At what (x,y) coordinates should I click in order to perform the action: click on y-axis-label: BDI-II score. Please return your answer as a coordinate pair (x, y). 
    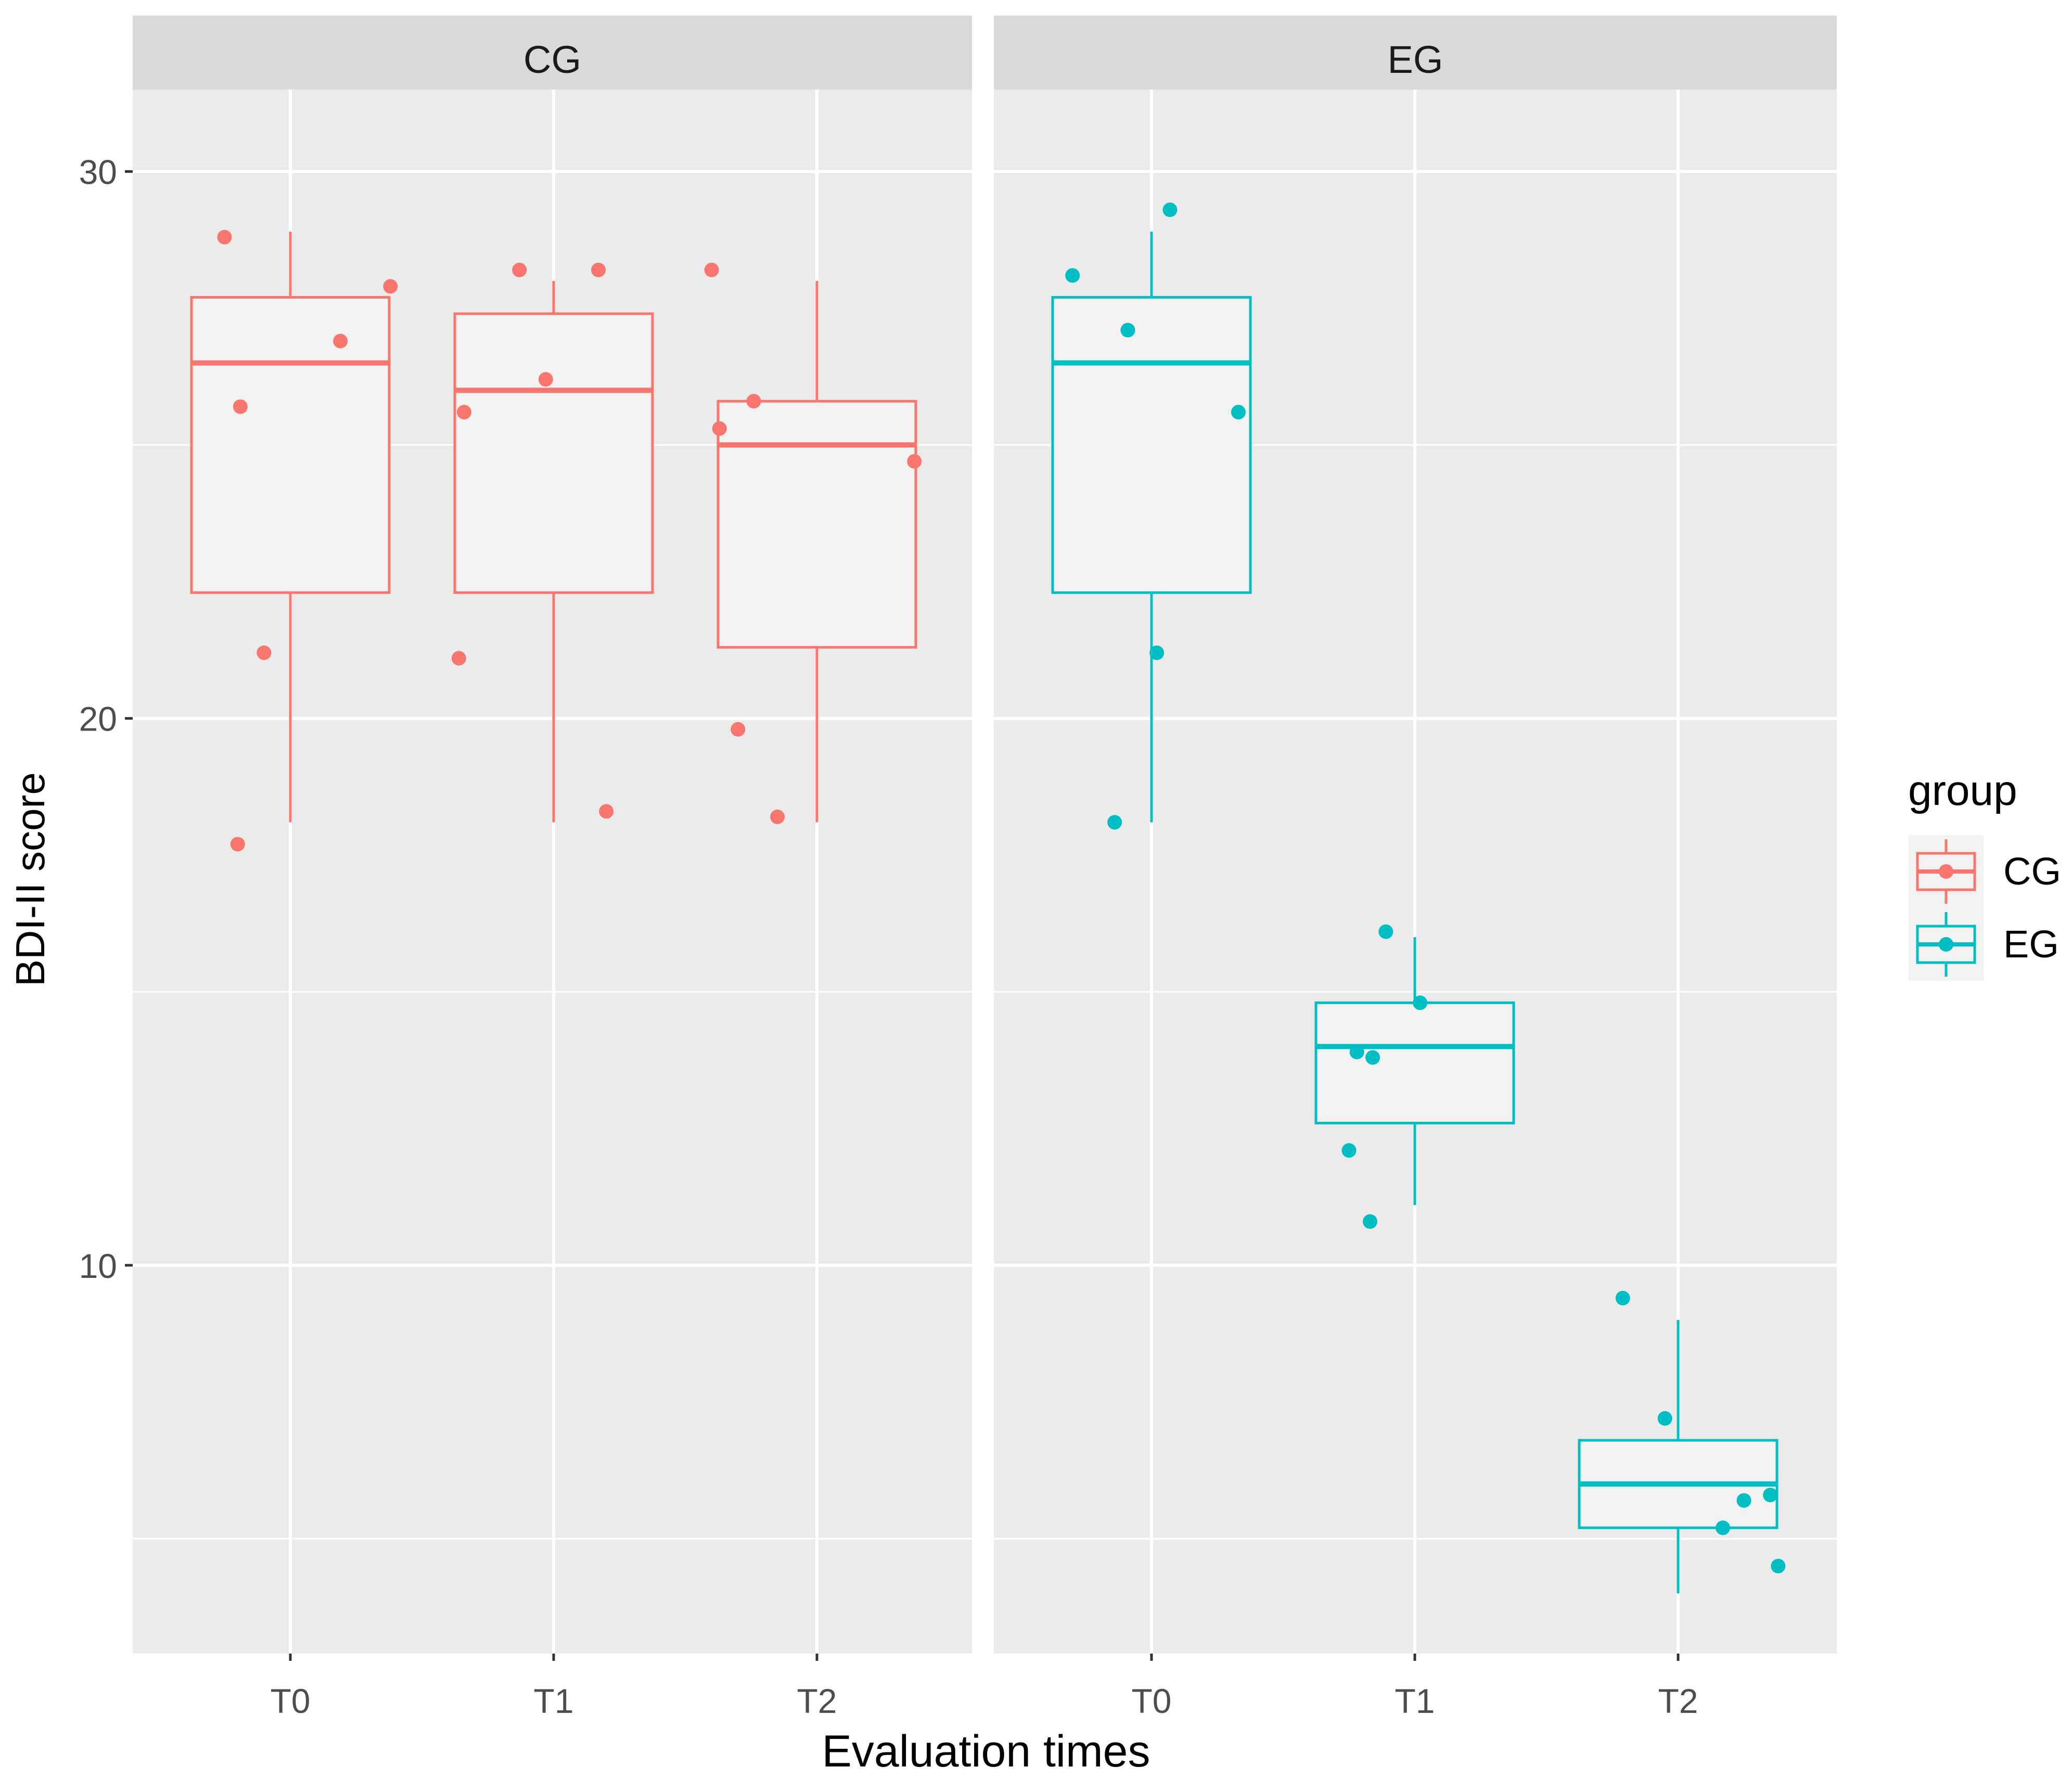
    Looking at the image, I should click on (30, 879).